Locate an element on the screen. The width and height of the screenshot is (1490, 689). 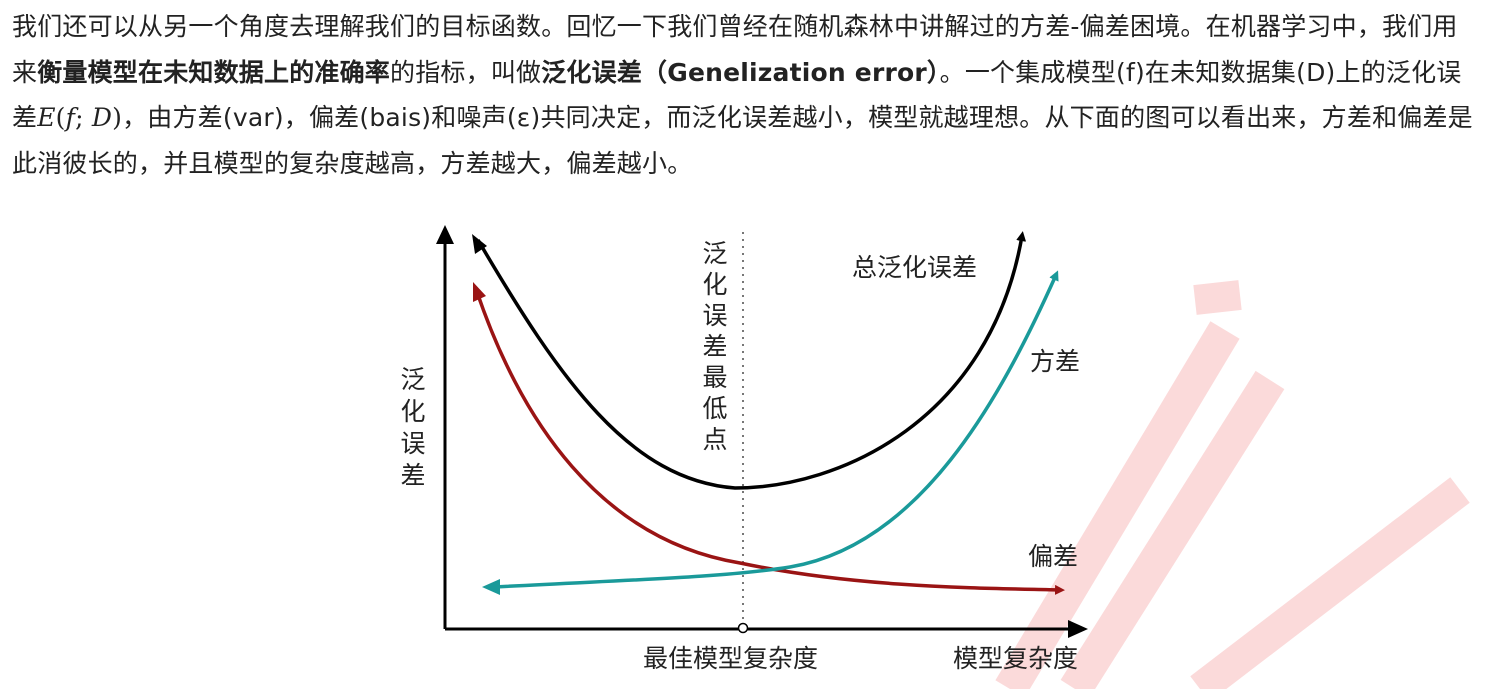
min-point-label-char-1: 泛 is located at coordinates (714, 253).